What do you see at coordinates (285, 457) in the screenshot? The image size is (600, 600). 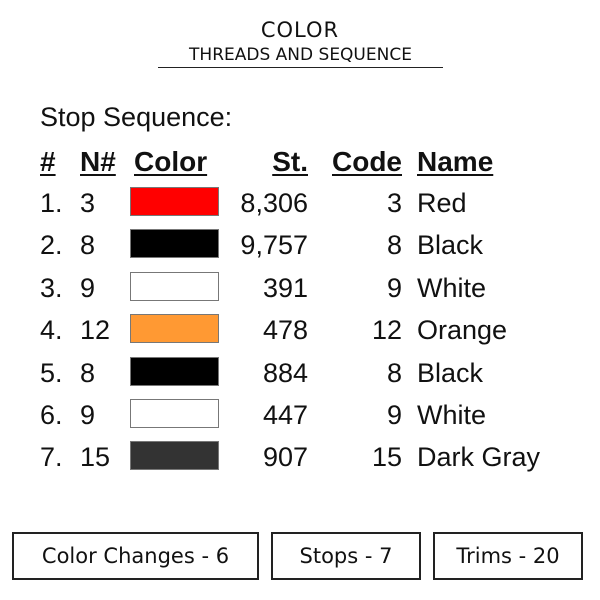 I see `row-stitches: 907` at bounding box center [285, 457].